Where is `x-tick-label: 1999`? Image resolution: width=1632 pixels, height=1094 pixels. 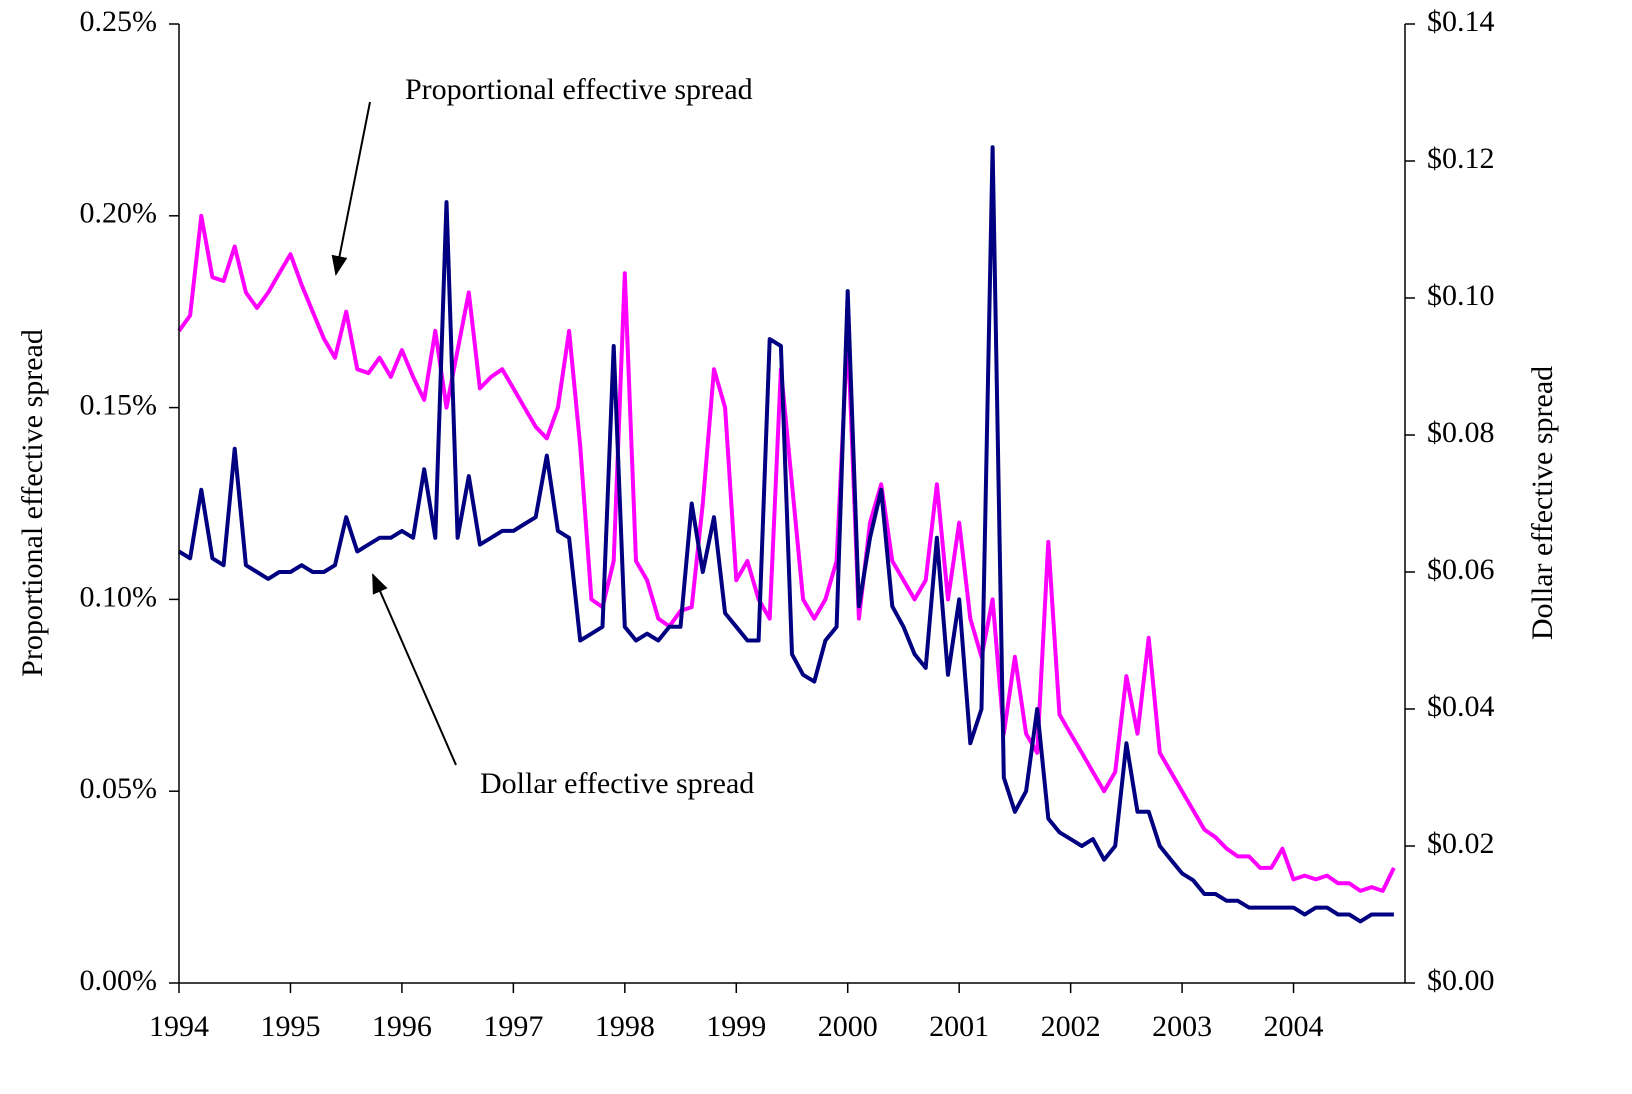 x-tick-label: 1999 is located at coordinates (736, 1026).